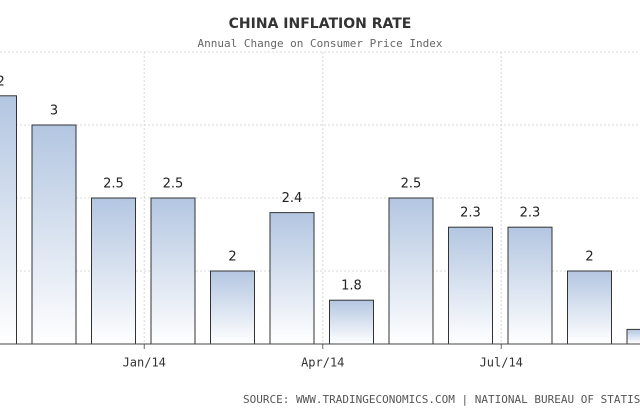  What do you see at coordinates (292, 198) in the screenshot?
I see `value-label: 2.4` at bounding box center [292, 198].